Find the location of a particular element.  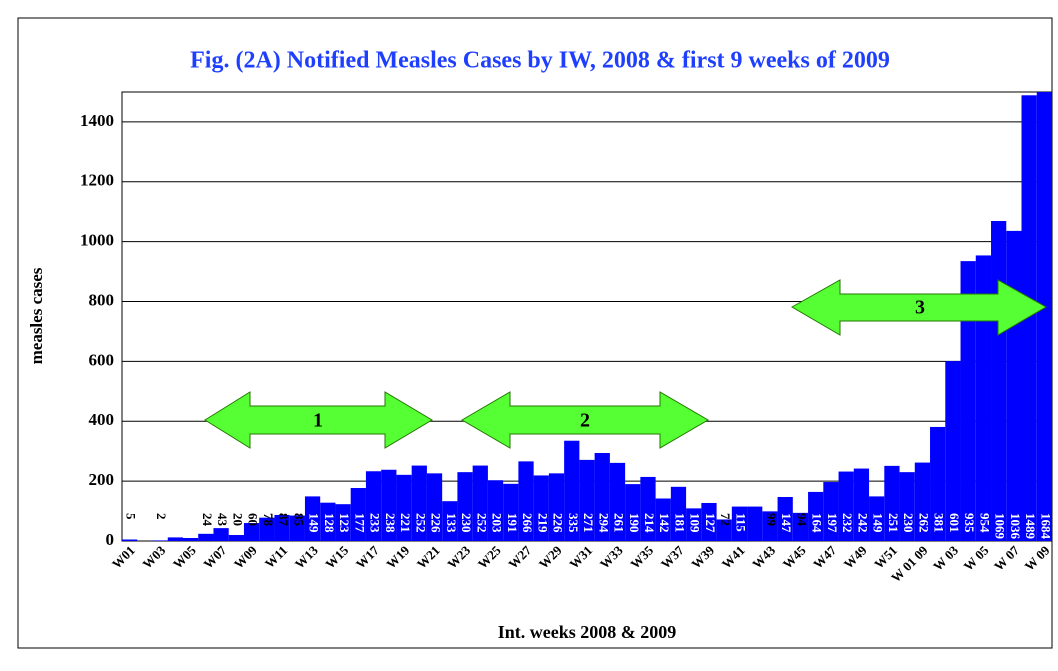

data-label: 954 is located at coordinates (984, 523).